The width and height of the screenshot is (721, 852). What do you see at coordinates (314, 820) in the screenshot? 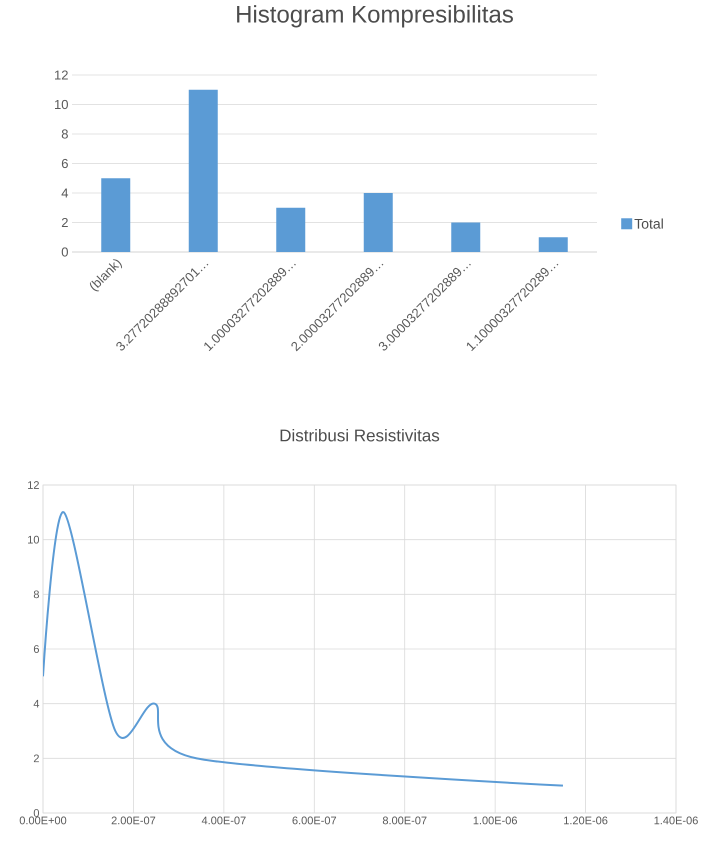
I see `x-tick-label: 6.00E-07` at bounding box center [314, 820].